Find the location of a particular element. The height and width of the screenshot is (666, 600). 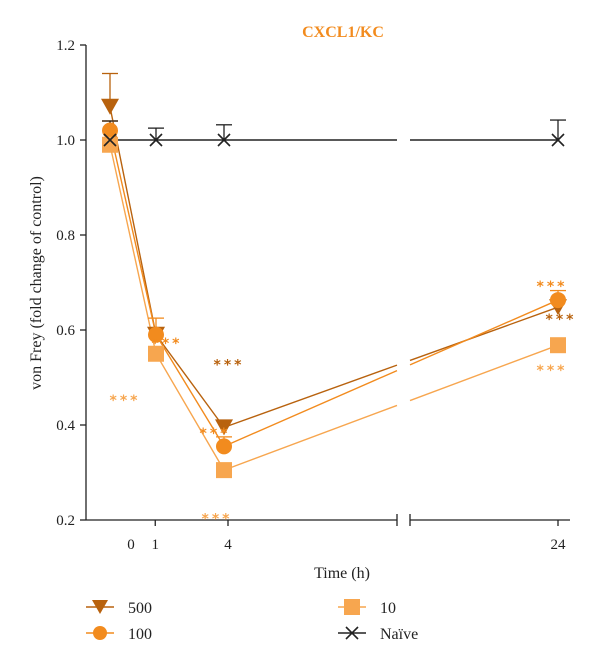

series-line-100-b is located at coordinates (484, 332).